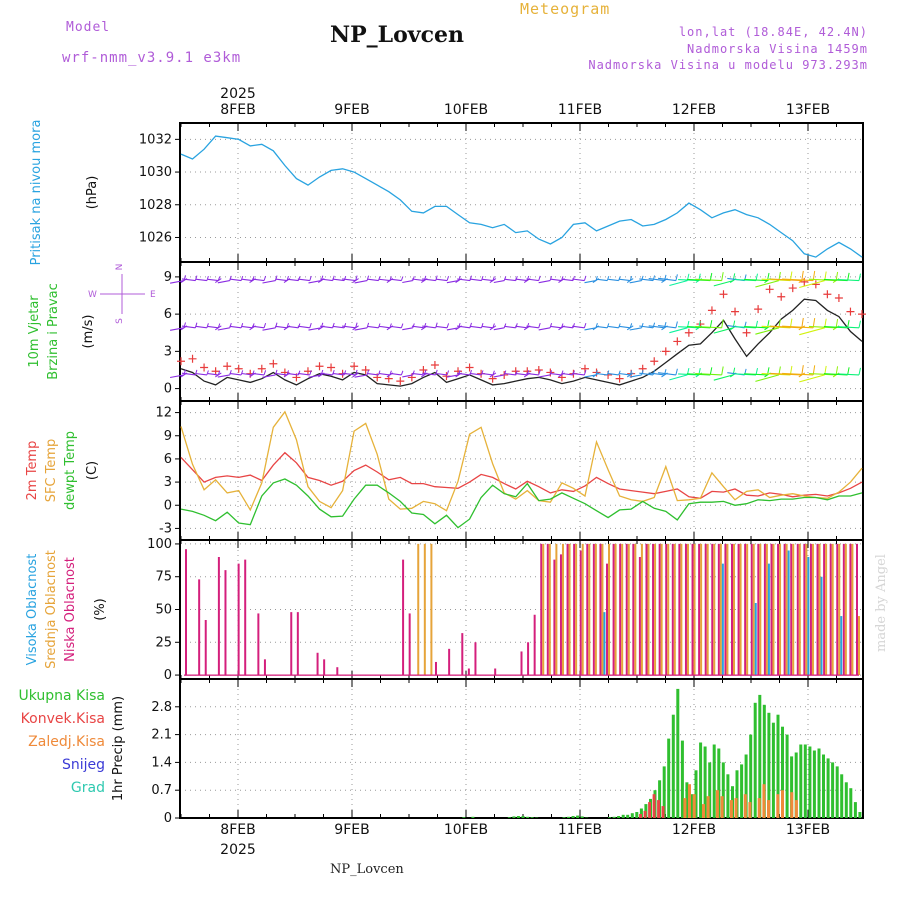 The width and height of the screenshot is (900, 900). Describe the element at coordinates (521, 342) in the screenshot. I see `series-brzina` at that location.